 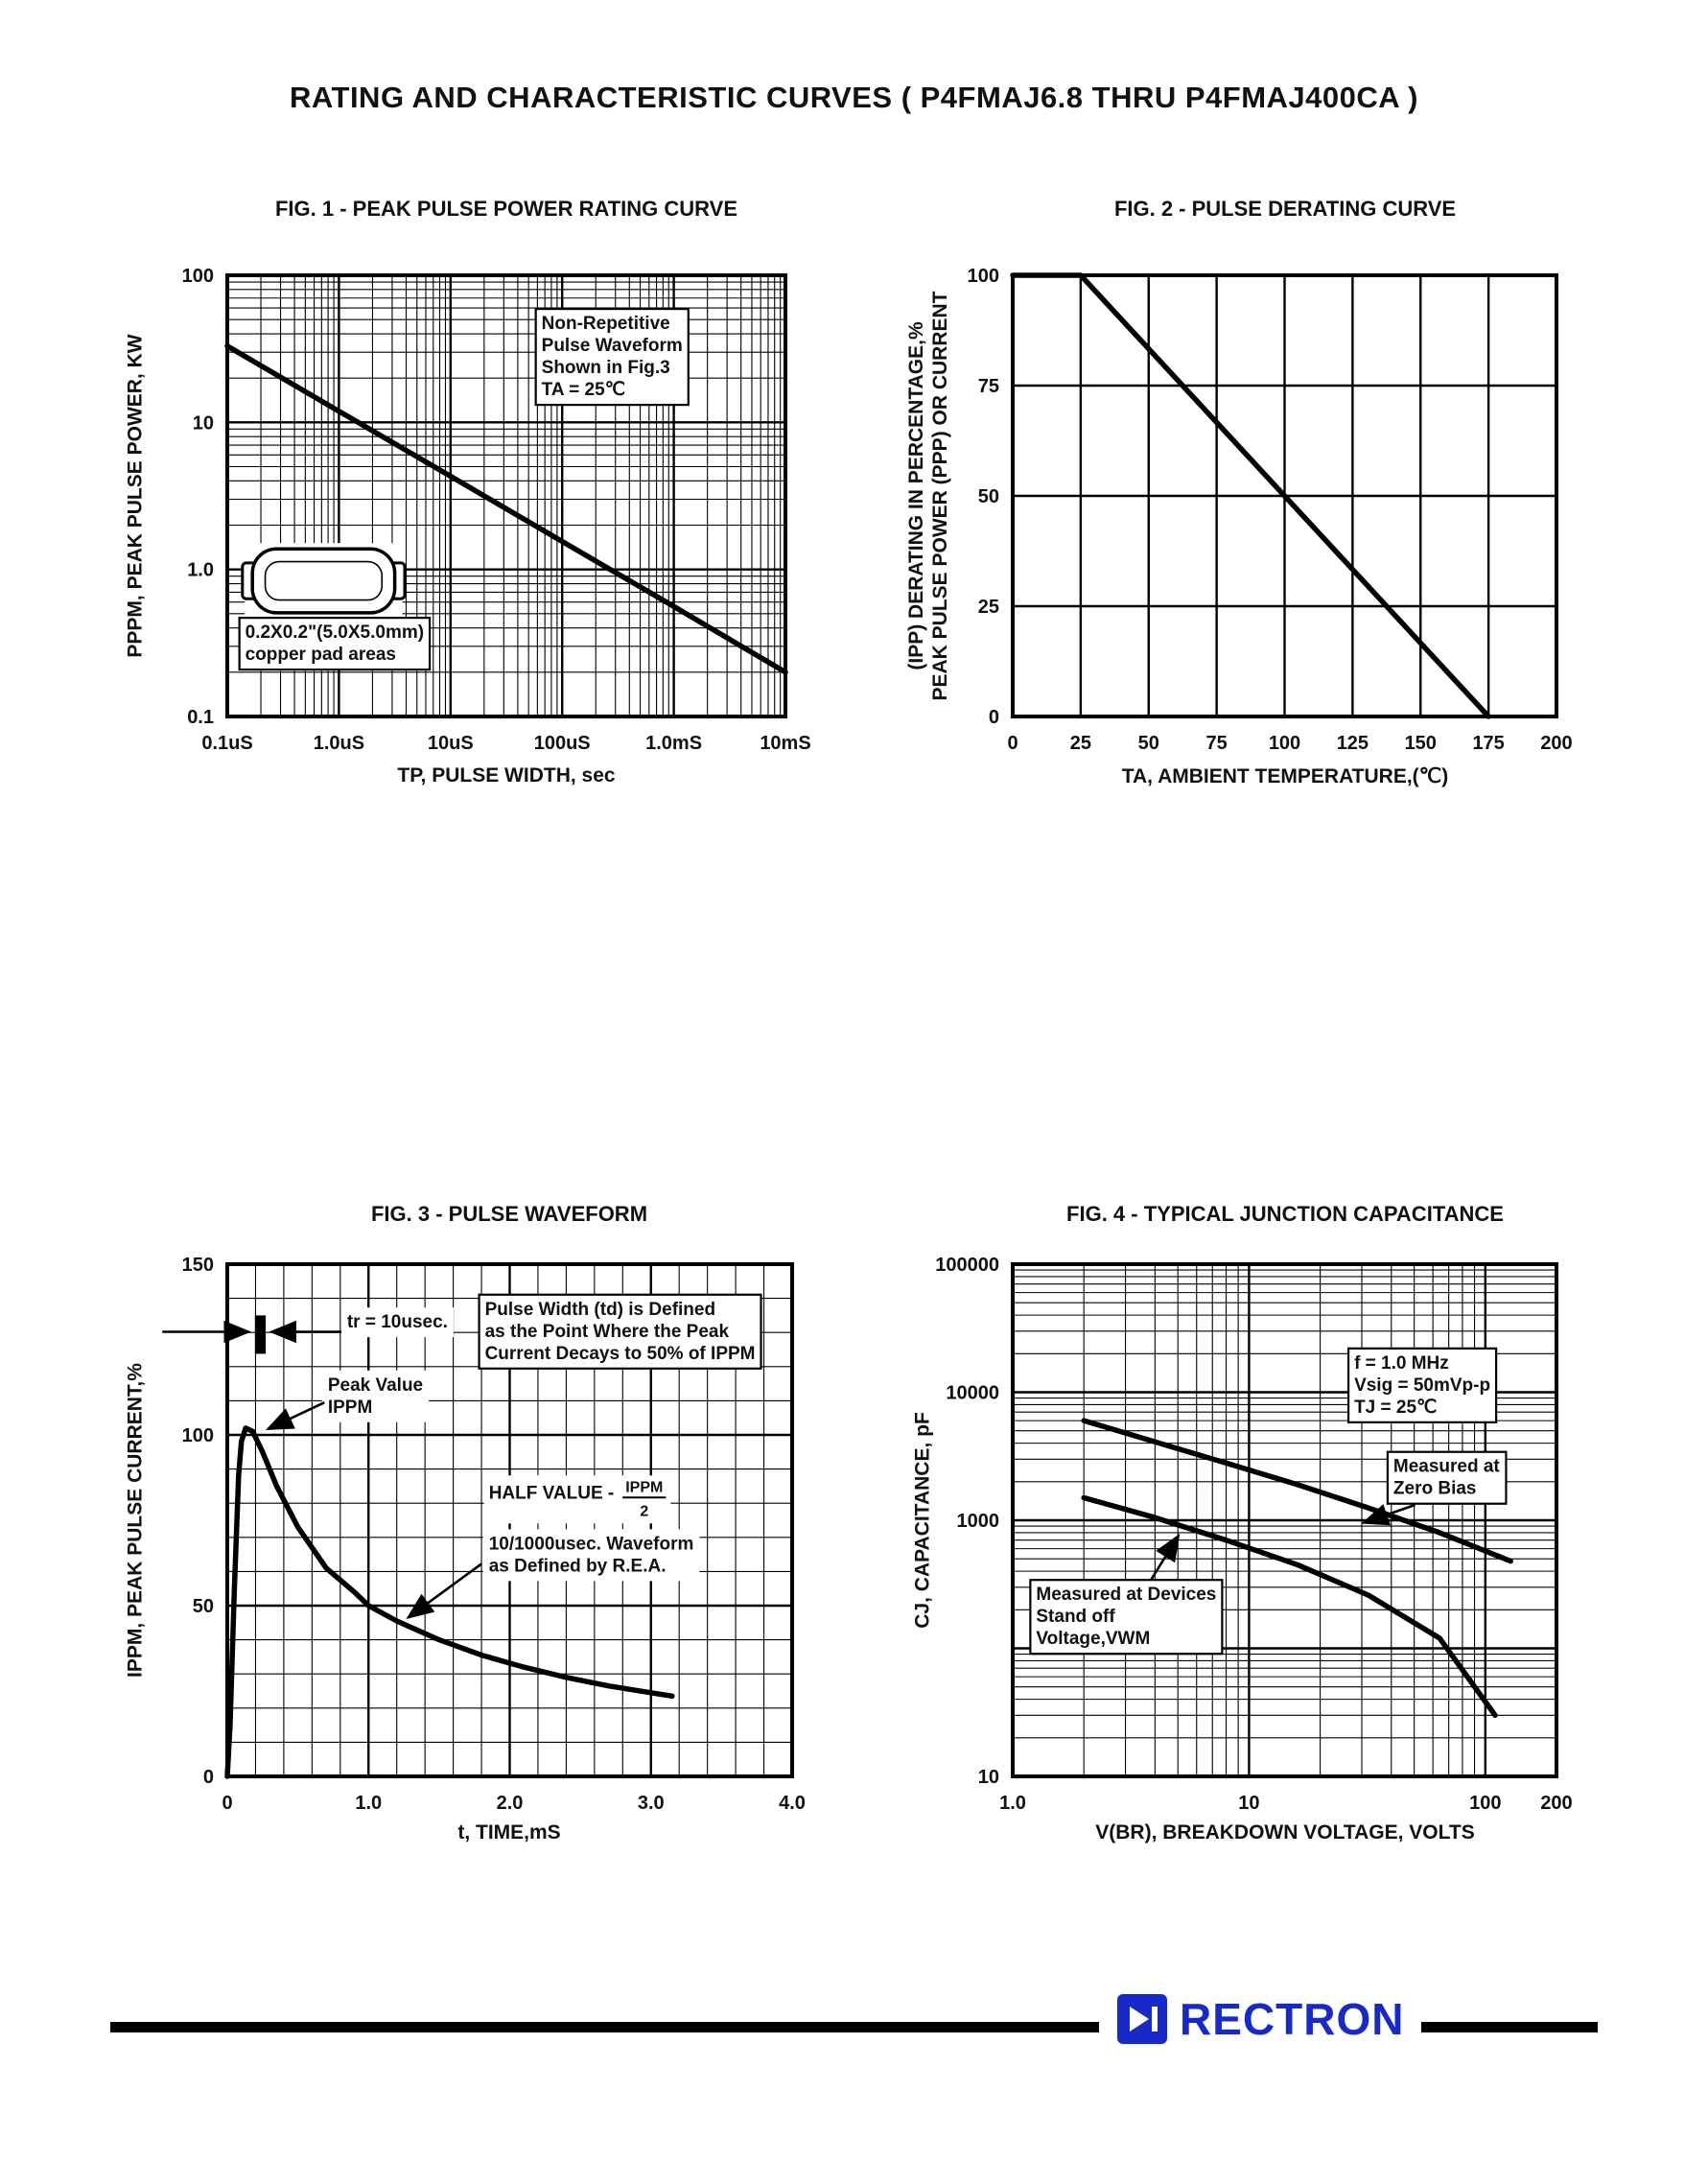 I want to click on svg-text: TJ = 25℃, so click(x=1396, y=1408).